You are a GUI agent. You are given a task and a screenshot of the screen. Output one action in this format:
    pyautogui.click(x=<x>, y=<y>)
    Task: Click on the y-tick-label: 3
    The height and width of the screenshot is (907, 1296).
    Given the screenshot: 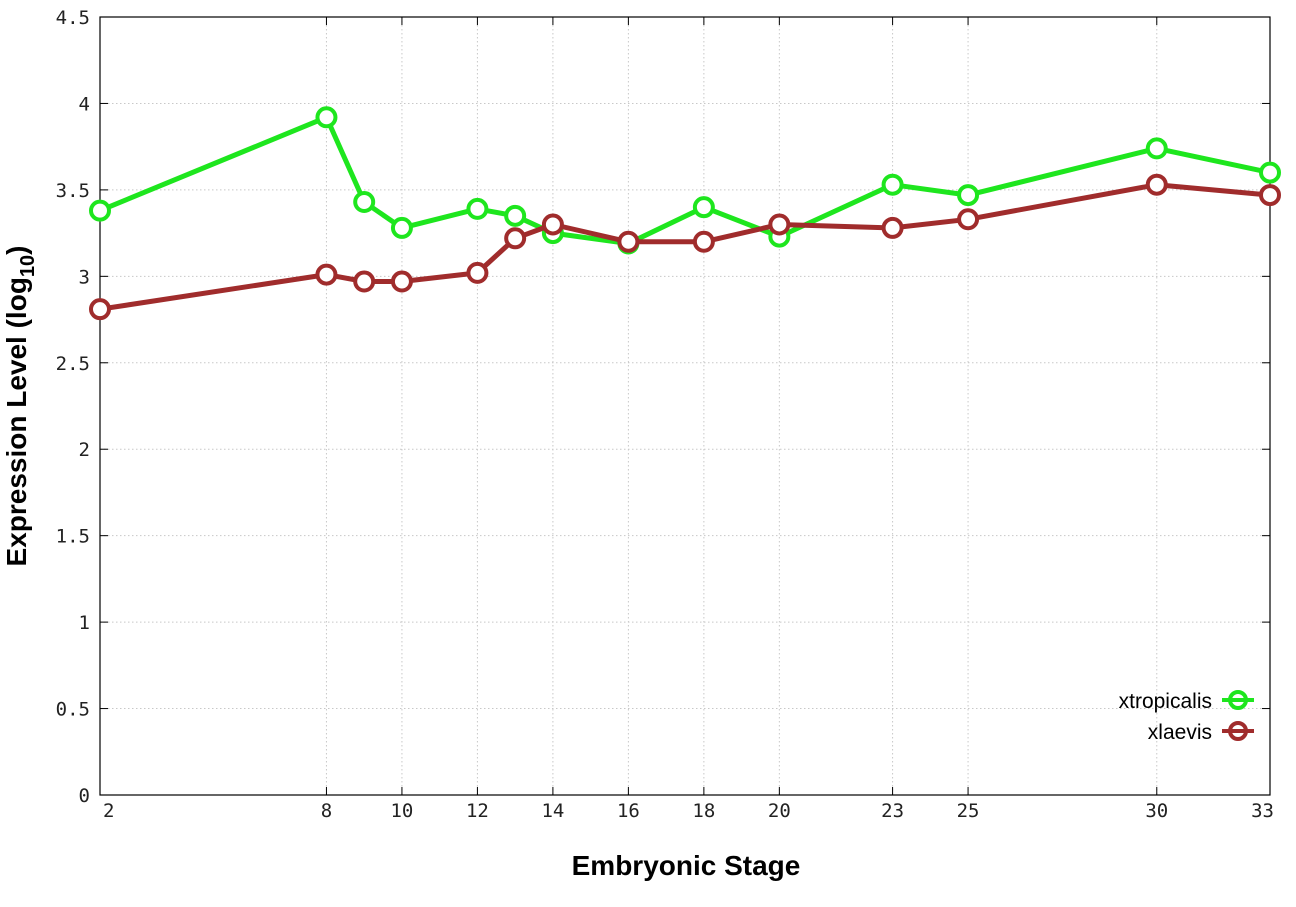 What is the action you would take?
    pyautogui.click(x=84, y=277)
    